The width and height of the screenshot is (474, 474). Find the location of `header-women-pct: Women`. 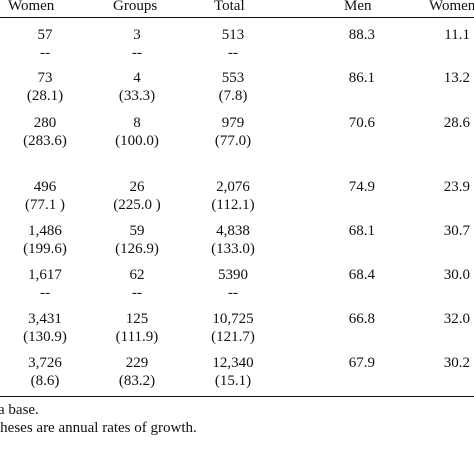

header-women-pct: Women is located at coordinates (451, 7).